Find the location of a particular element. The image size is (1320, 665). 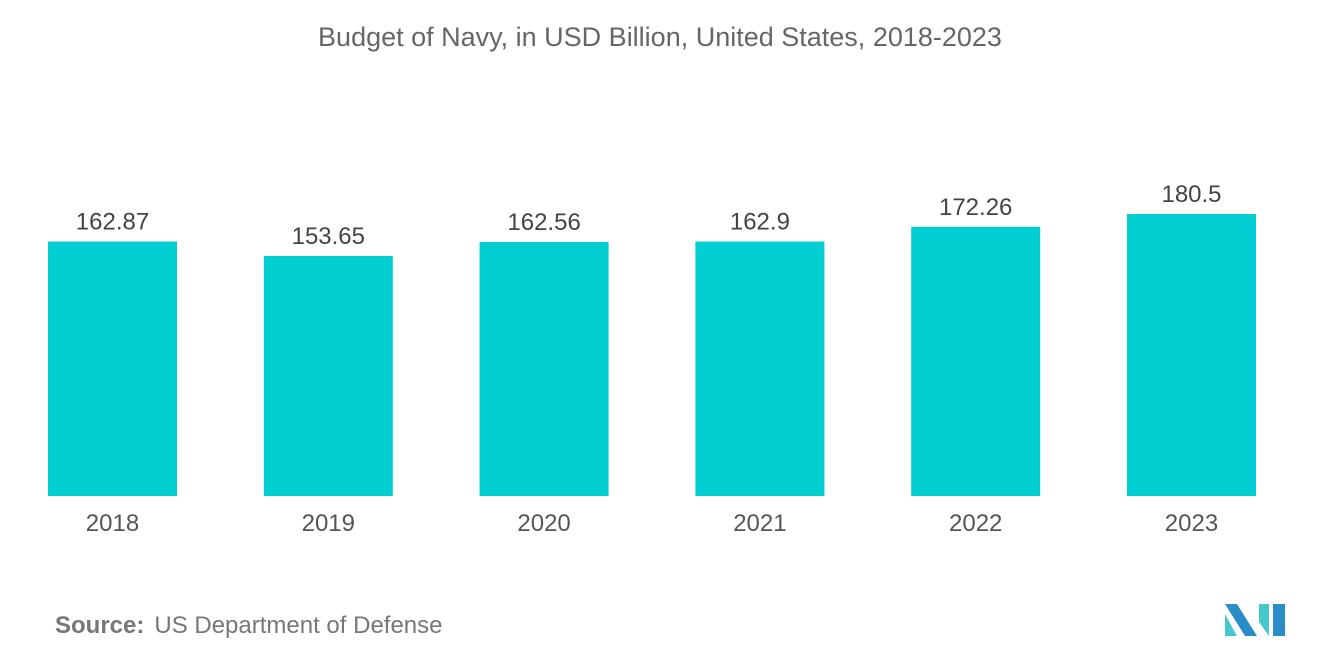

data-label: 162.56 is located at coordinates (543, 222).